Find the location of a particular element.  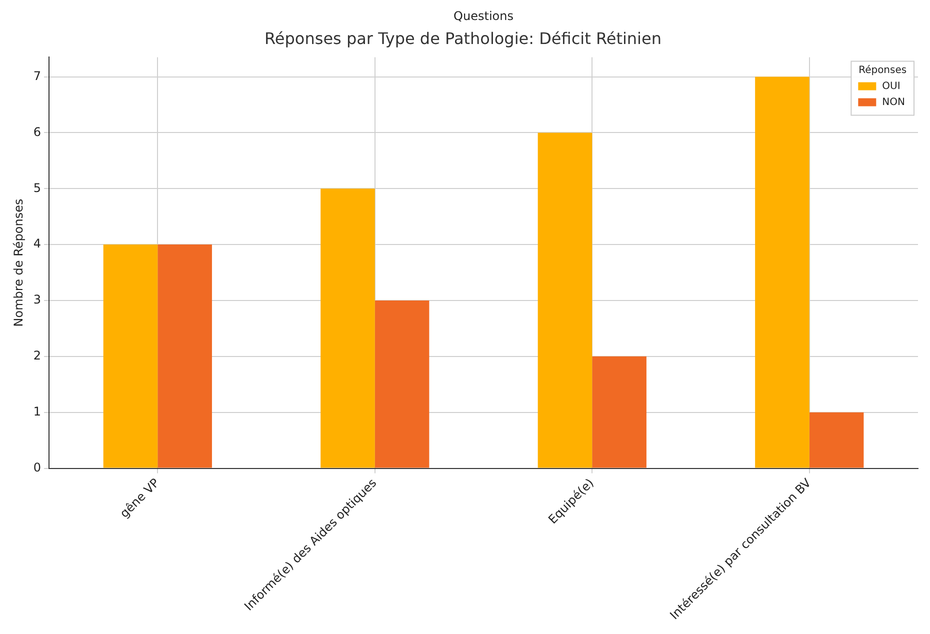

x-axis-title: Questions is located at coordinates (484, 16).